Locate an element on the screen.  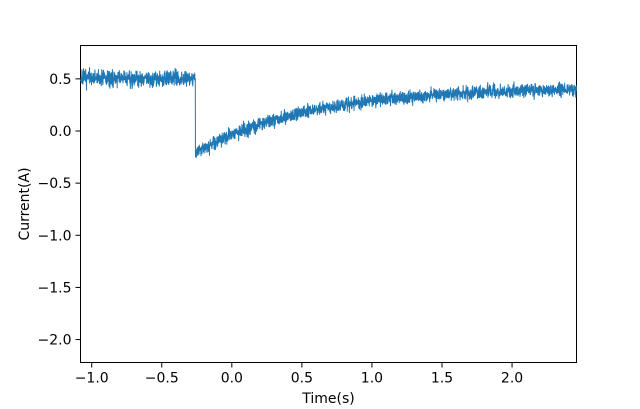
x-tick-label: 0.5 is located at coordinates (302, 379).